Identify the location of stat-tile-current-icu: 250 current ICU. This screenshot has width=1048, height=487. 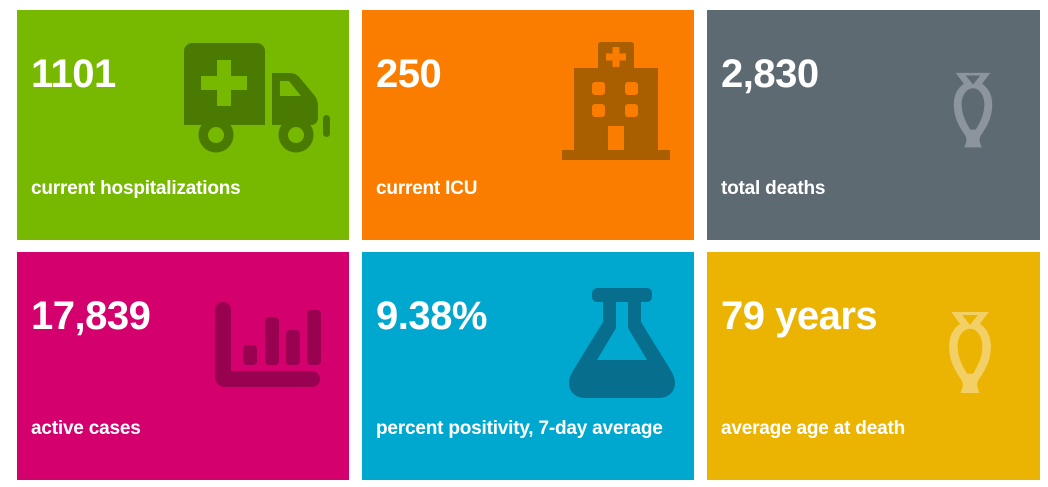
(528, 125).